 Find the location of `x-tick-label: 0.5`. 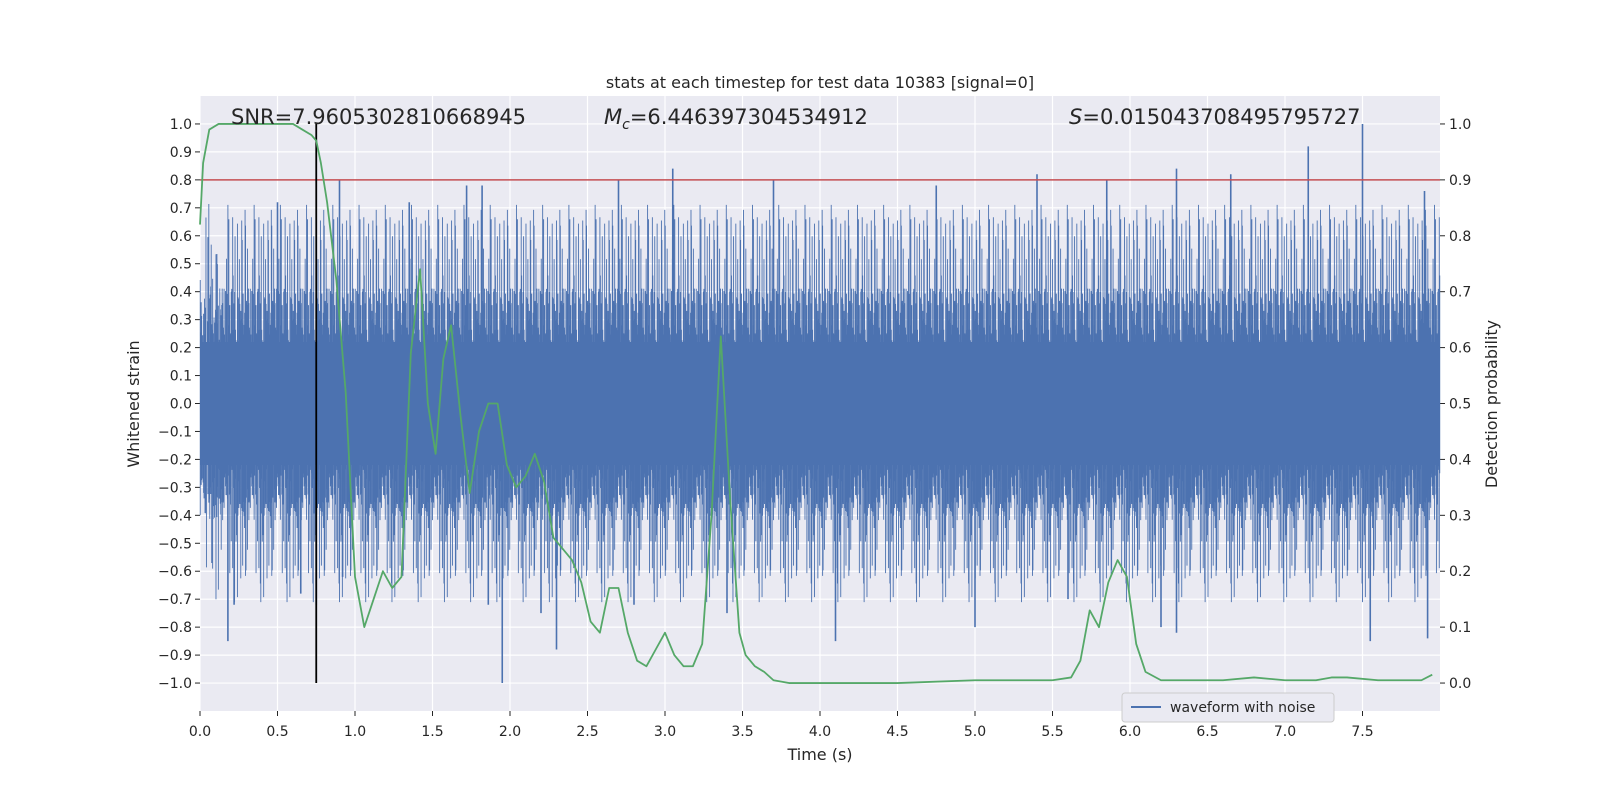

x-tick-label: 0.5 is located at coordinates (277, 732).